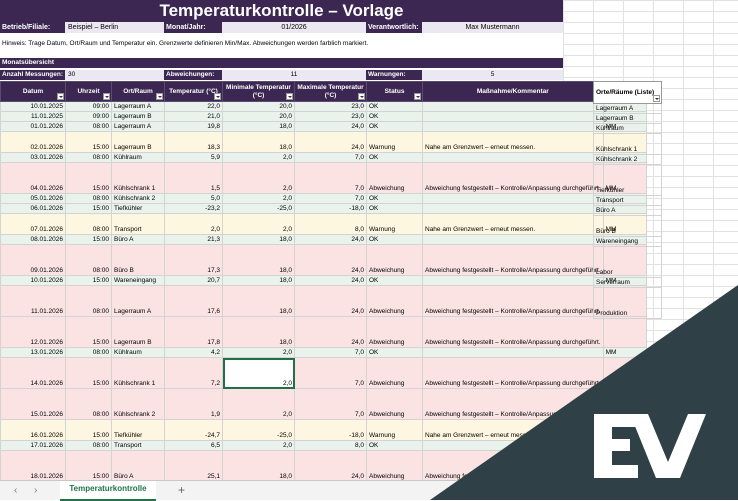 The height and width of the screenshot is (501, 738). I want to click on orte-list-item: Wareneingang, so click(627, 241).